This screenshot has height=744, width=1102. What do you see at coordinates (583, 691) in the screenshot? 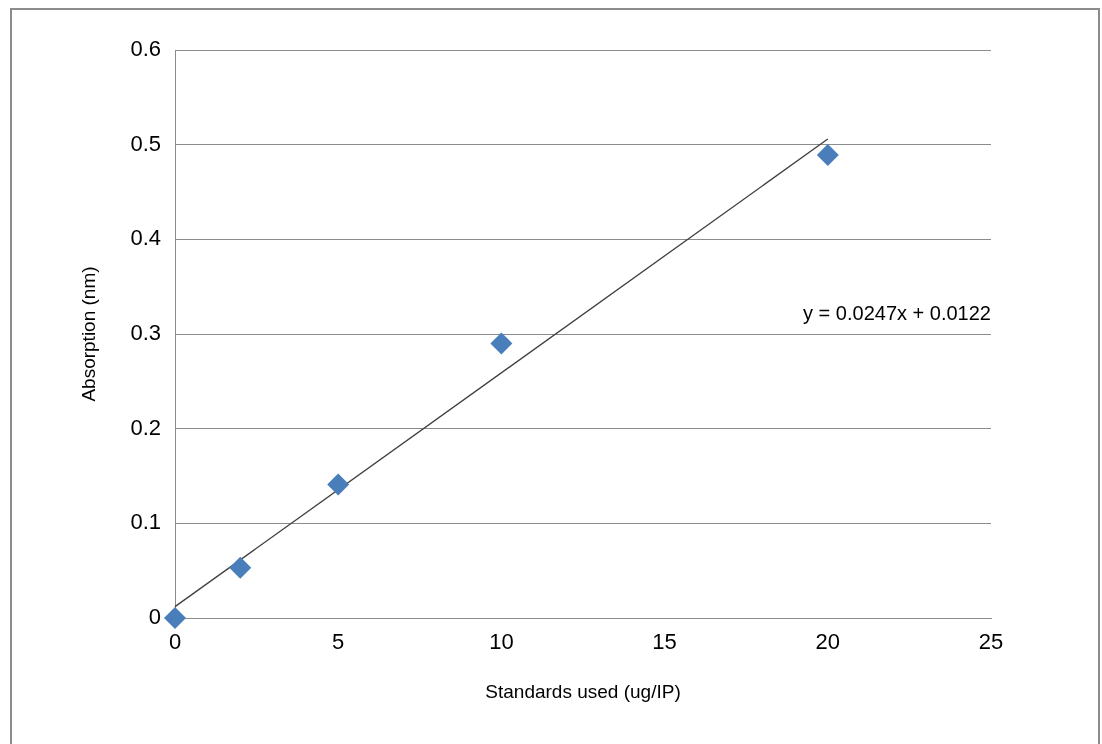
I see `x-axis-title: Standards used (ug/IP)` at bounding box center [583, 691].